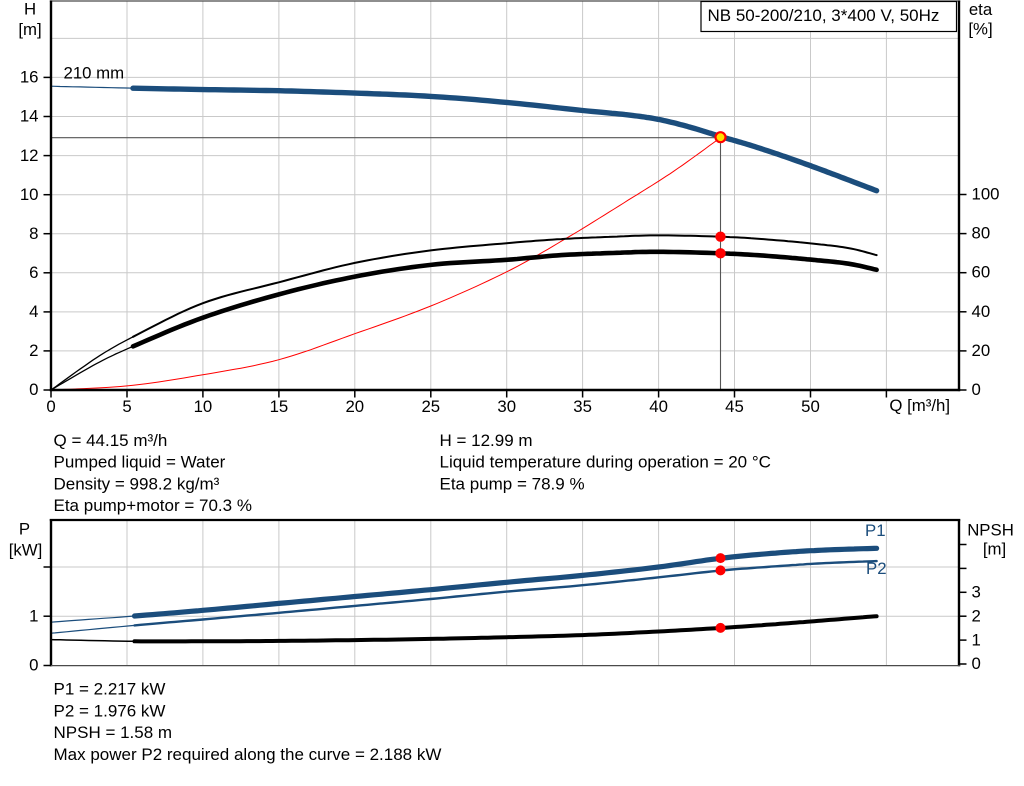 The width and height of the screenshot is (1024, 786). What do you see at coordinates (29, 77) in the screenshot?
I see `svg-text: 16` at bounding box center [29, 77].